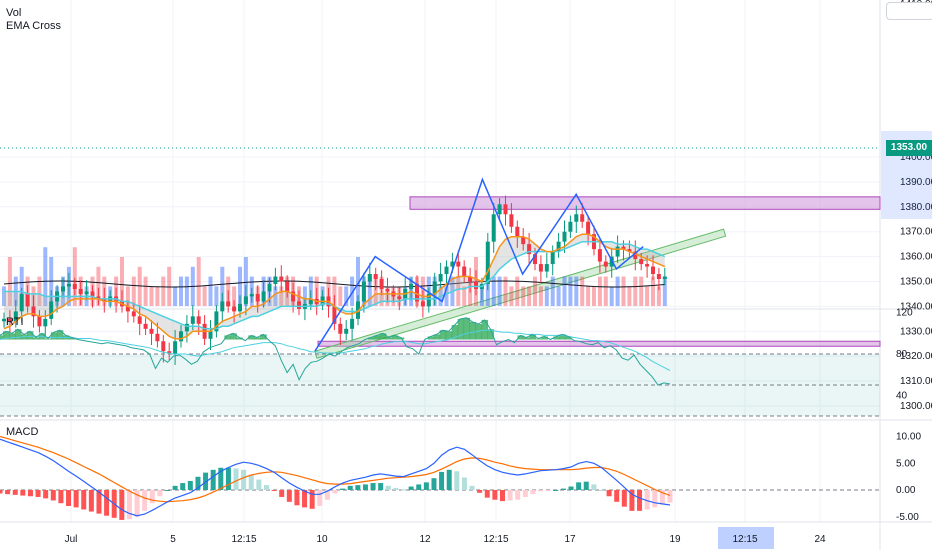 The height and width of the screenshot is (550, 932). What do you see at coordinates (906, 463) in the screenshot?
I see `macd-tick-label: 5.00` at bounding box center [906, 463].